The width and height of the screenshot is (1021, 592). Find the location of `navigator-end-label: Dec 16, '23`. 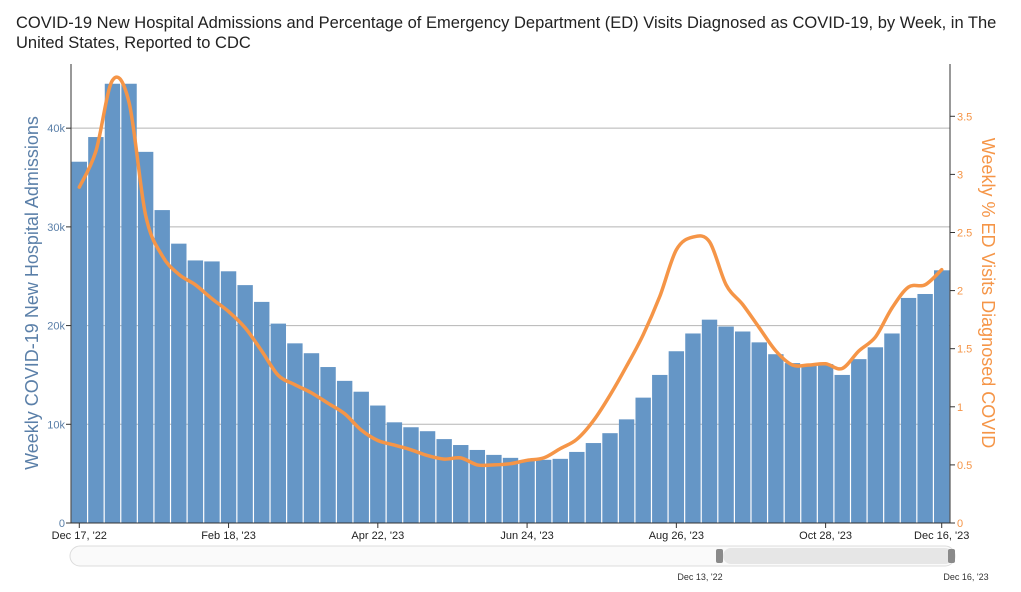

navigator-end-label: Dec 16, '23 is located at coordinates (965, 577).